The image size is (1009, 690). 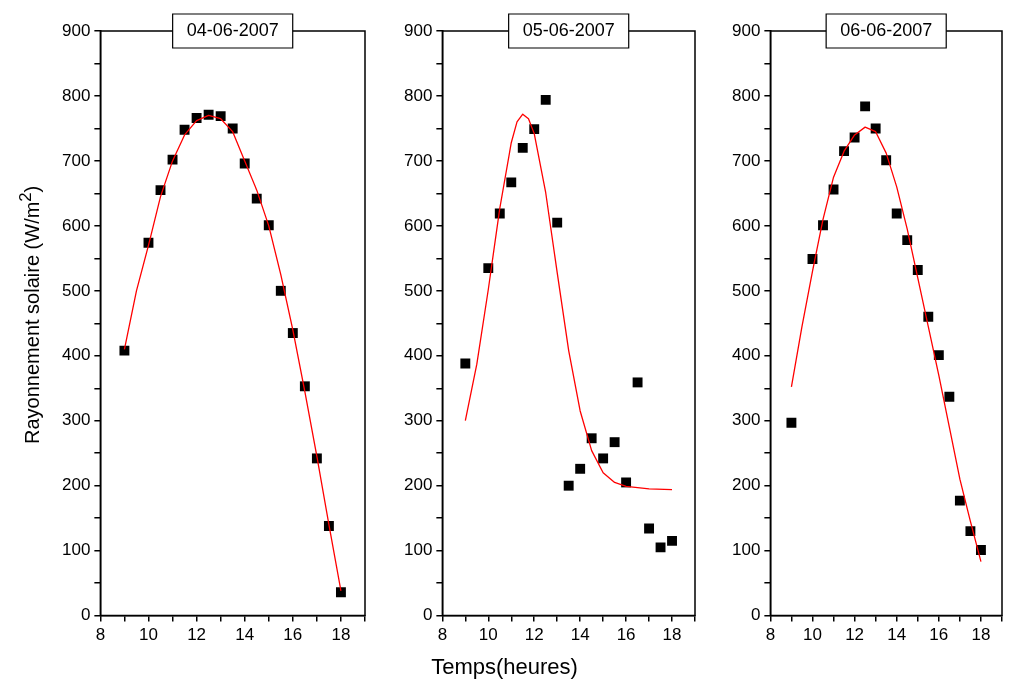 I want to click on x-axis-title: Temps(heures), so click(x=504, y=667).